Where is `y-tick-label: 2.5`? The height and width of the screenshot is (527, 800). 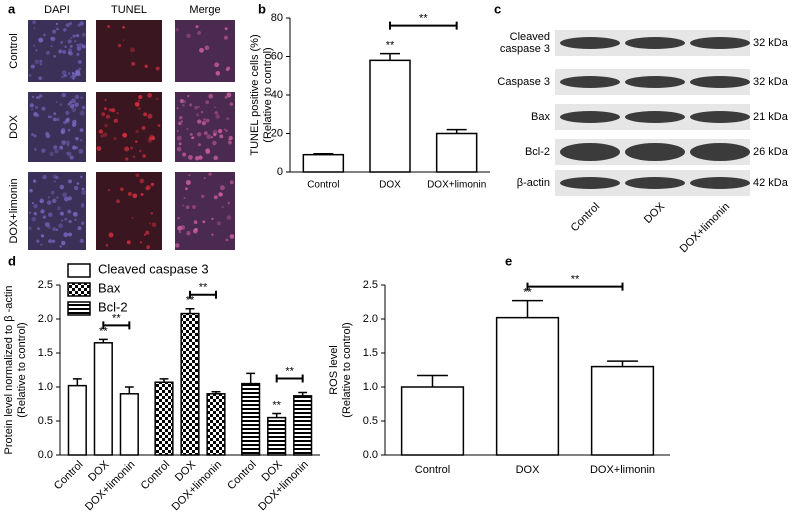 y-tick-label: 2.5 is located at coordinates (370, 285).